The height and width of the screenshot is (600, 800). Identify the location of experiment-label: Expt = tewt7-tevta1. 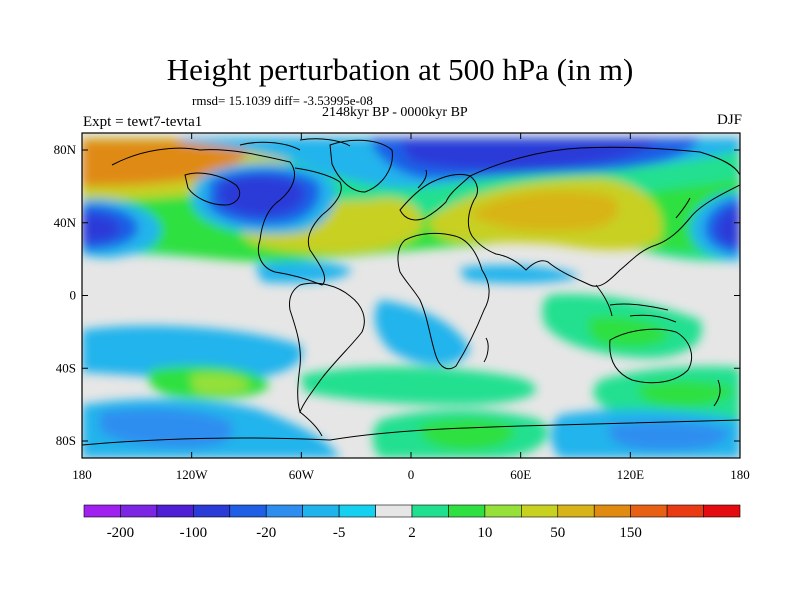
(143, 122).